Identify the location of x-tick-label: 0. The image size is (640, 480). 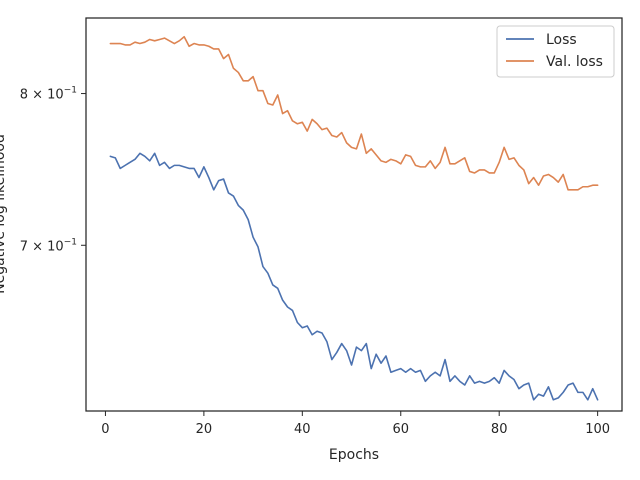
(105, 429).